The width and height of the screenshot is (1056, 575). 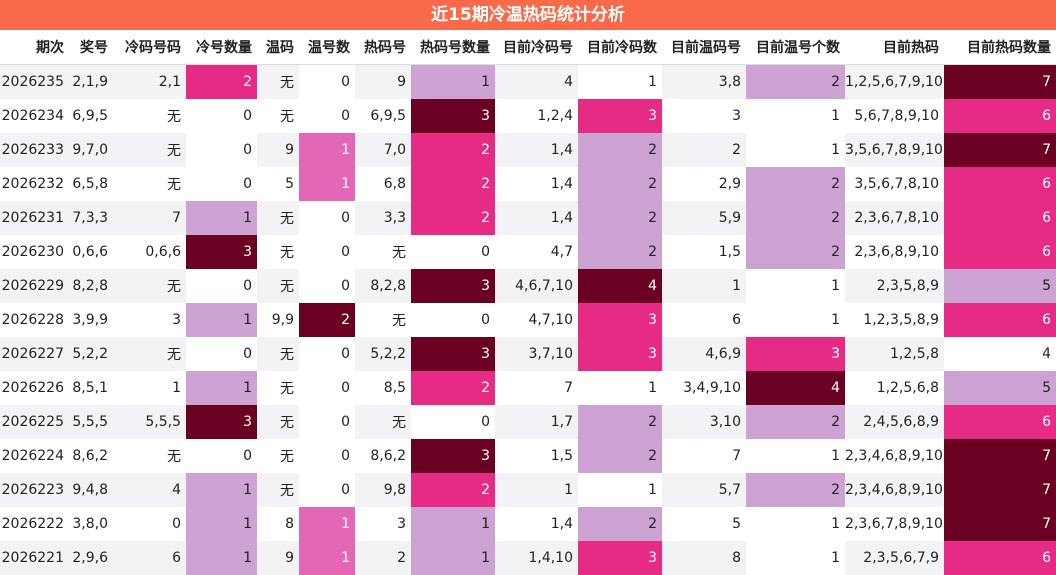 What do you see at coordinates (528, 15) in the screenshot?
I see `page-title: 近15期冷温热码统计分析` at bounding box center [528, 15].